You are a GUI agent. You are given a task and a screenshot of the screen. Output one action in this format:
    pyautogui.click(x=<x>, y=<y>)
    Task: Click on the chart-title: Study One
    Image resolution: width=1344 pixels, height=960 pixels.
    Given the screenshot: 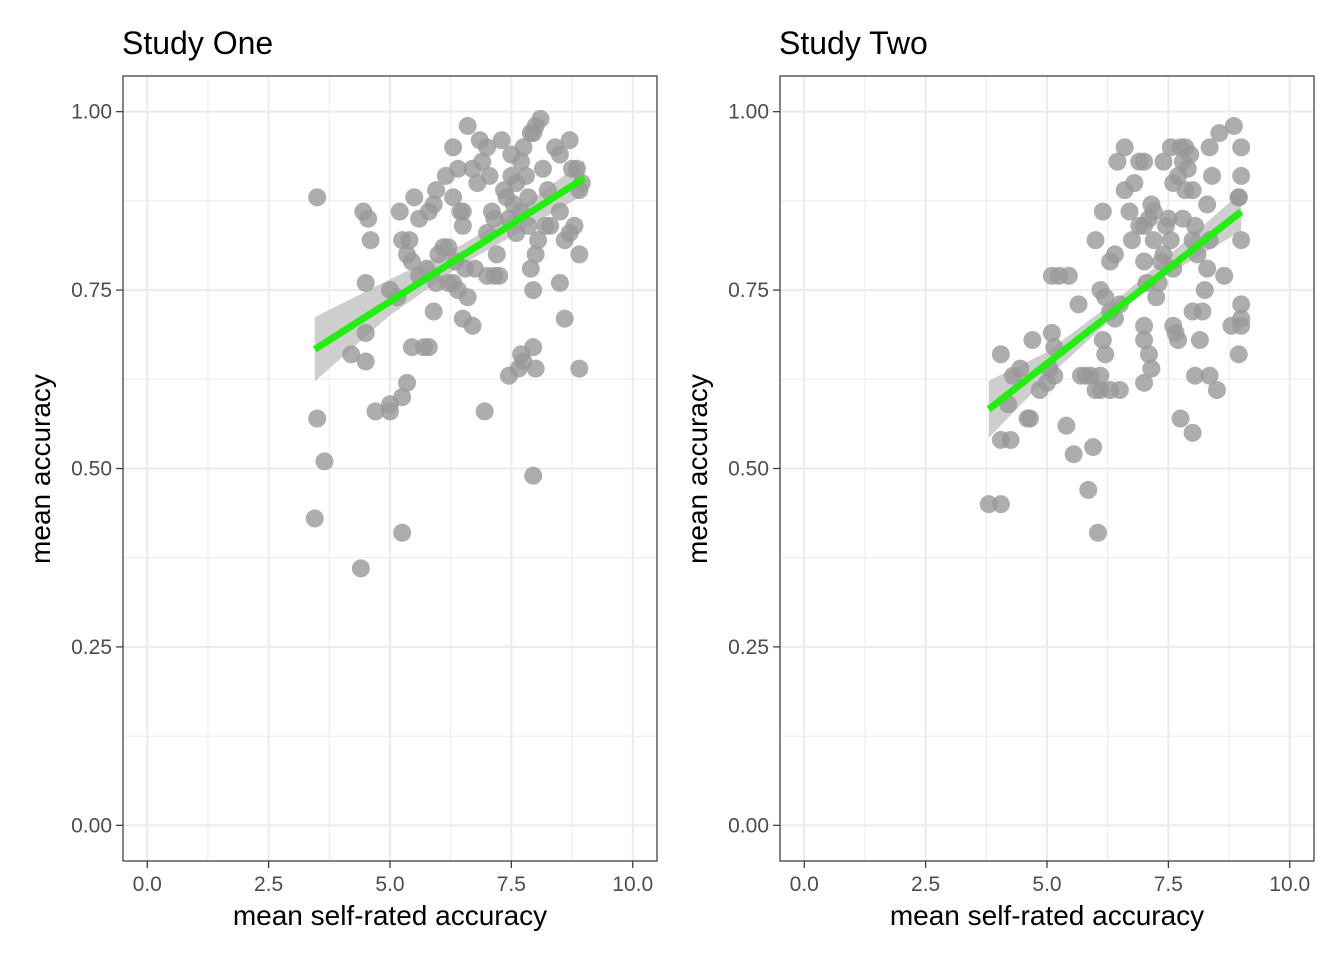 What is the action you would take?
    pyautogui.click(x=197, y=43)
    